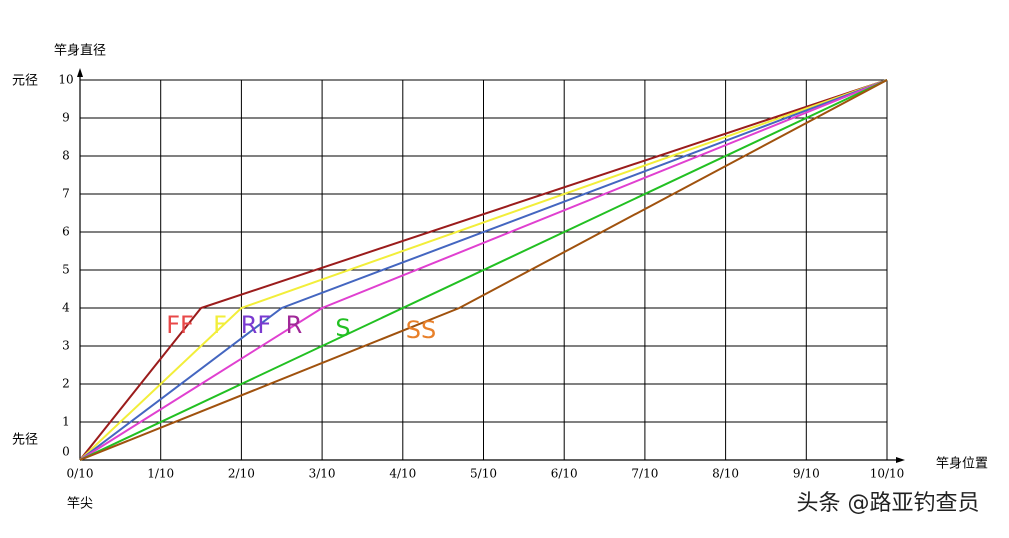  I want to click on series-label: S, so click(342, 328).